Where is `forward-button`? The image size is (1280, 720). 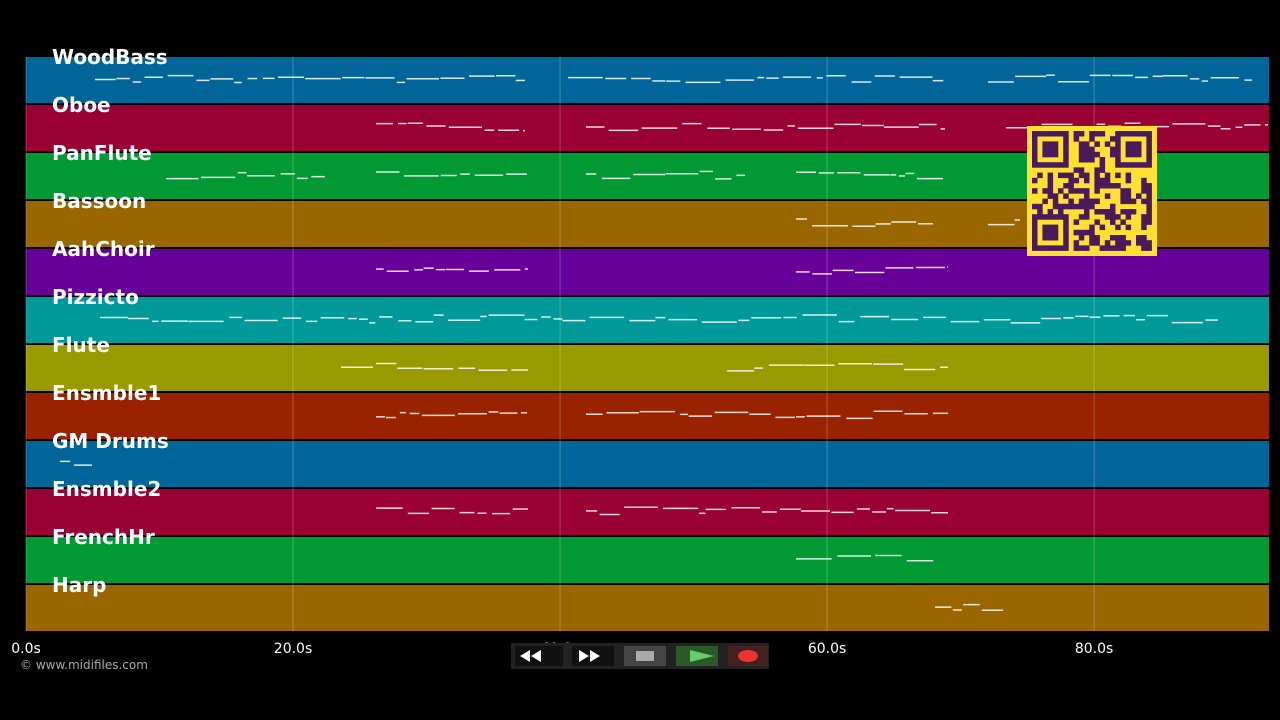
forward-button is located at coordinates (593, 656).